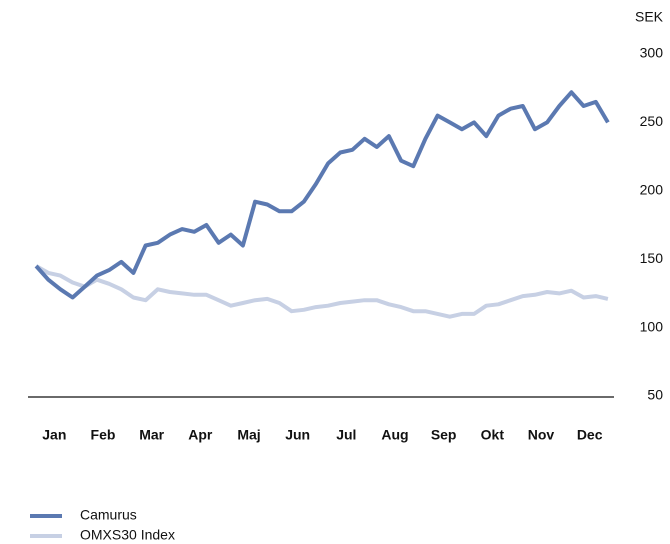 This screenshot has height=544, width=670. Describe the element at coordinates (649, 17) in the screenshot. I see `y-unit: SEK` at that location.